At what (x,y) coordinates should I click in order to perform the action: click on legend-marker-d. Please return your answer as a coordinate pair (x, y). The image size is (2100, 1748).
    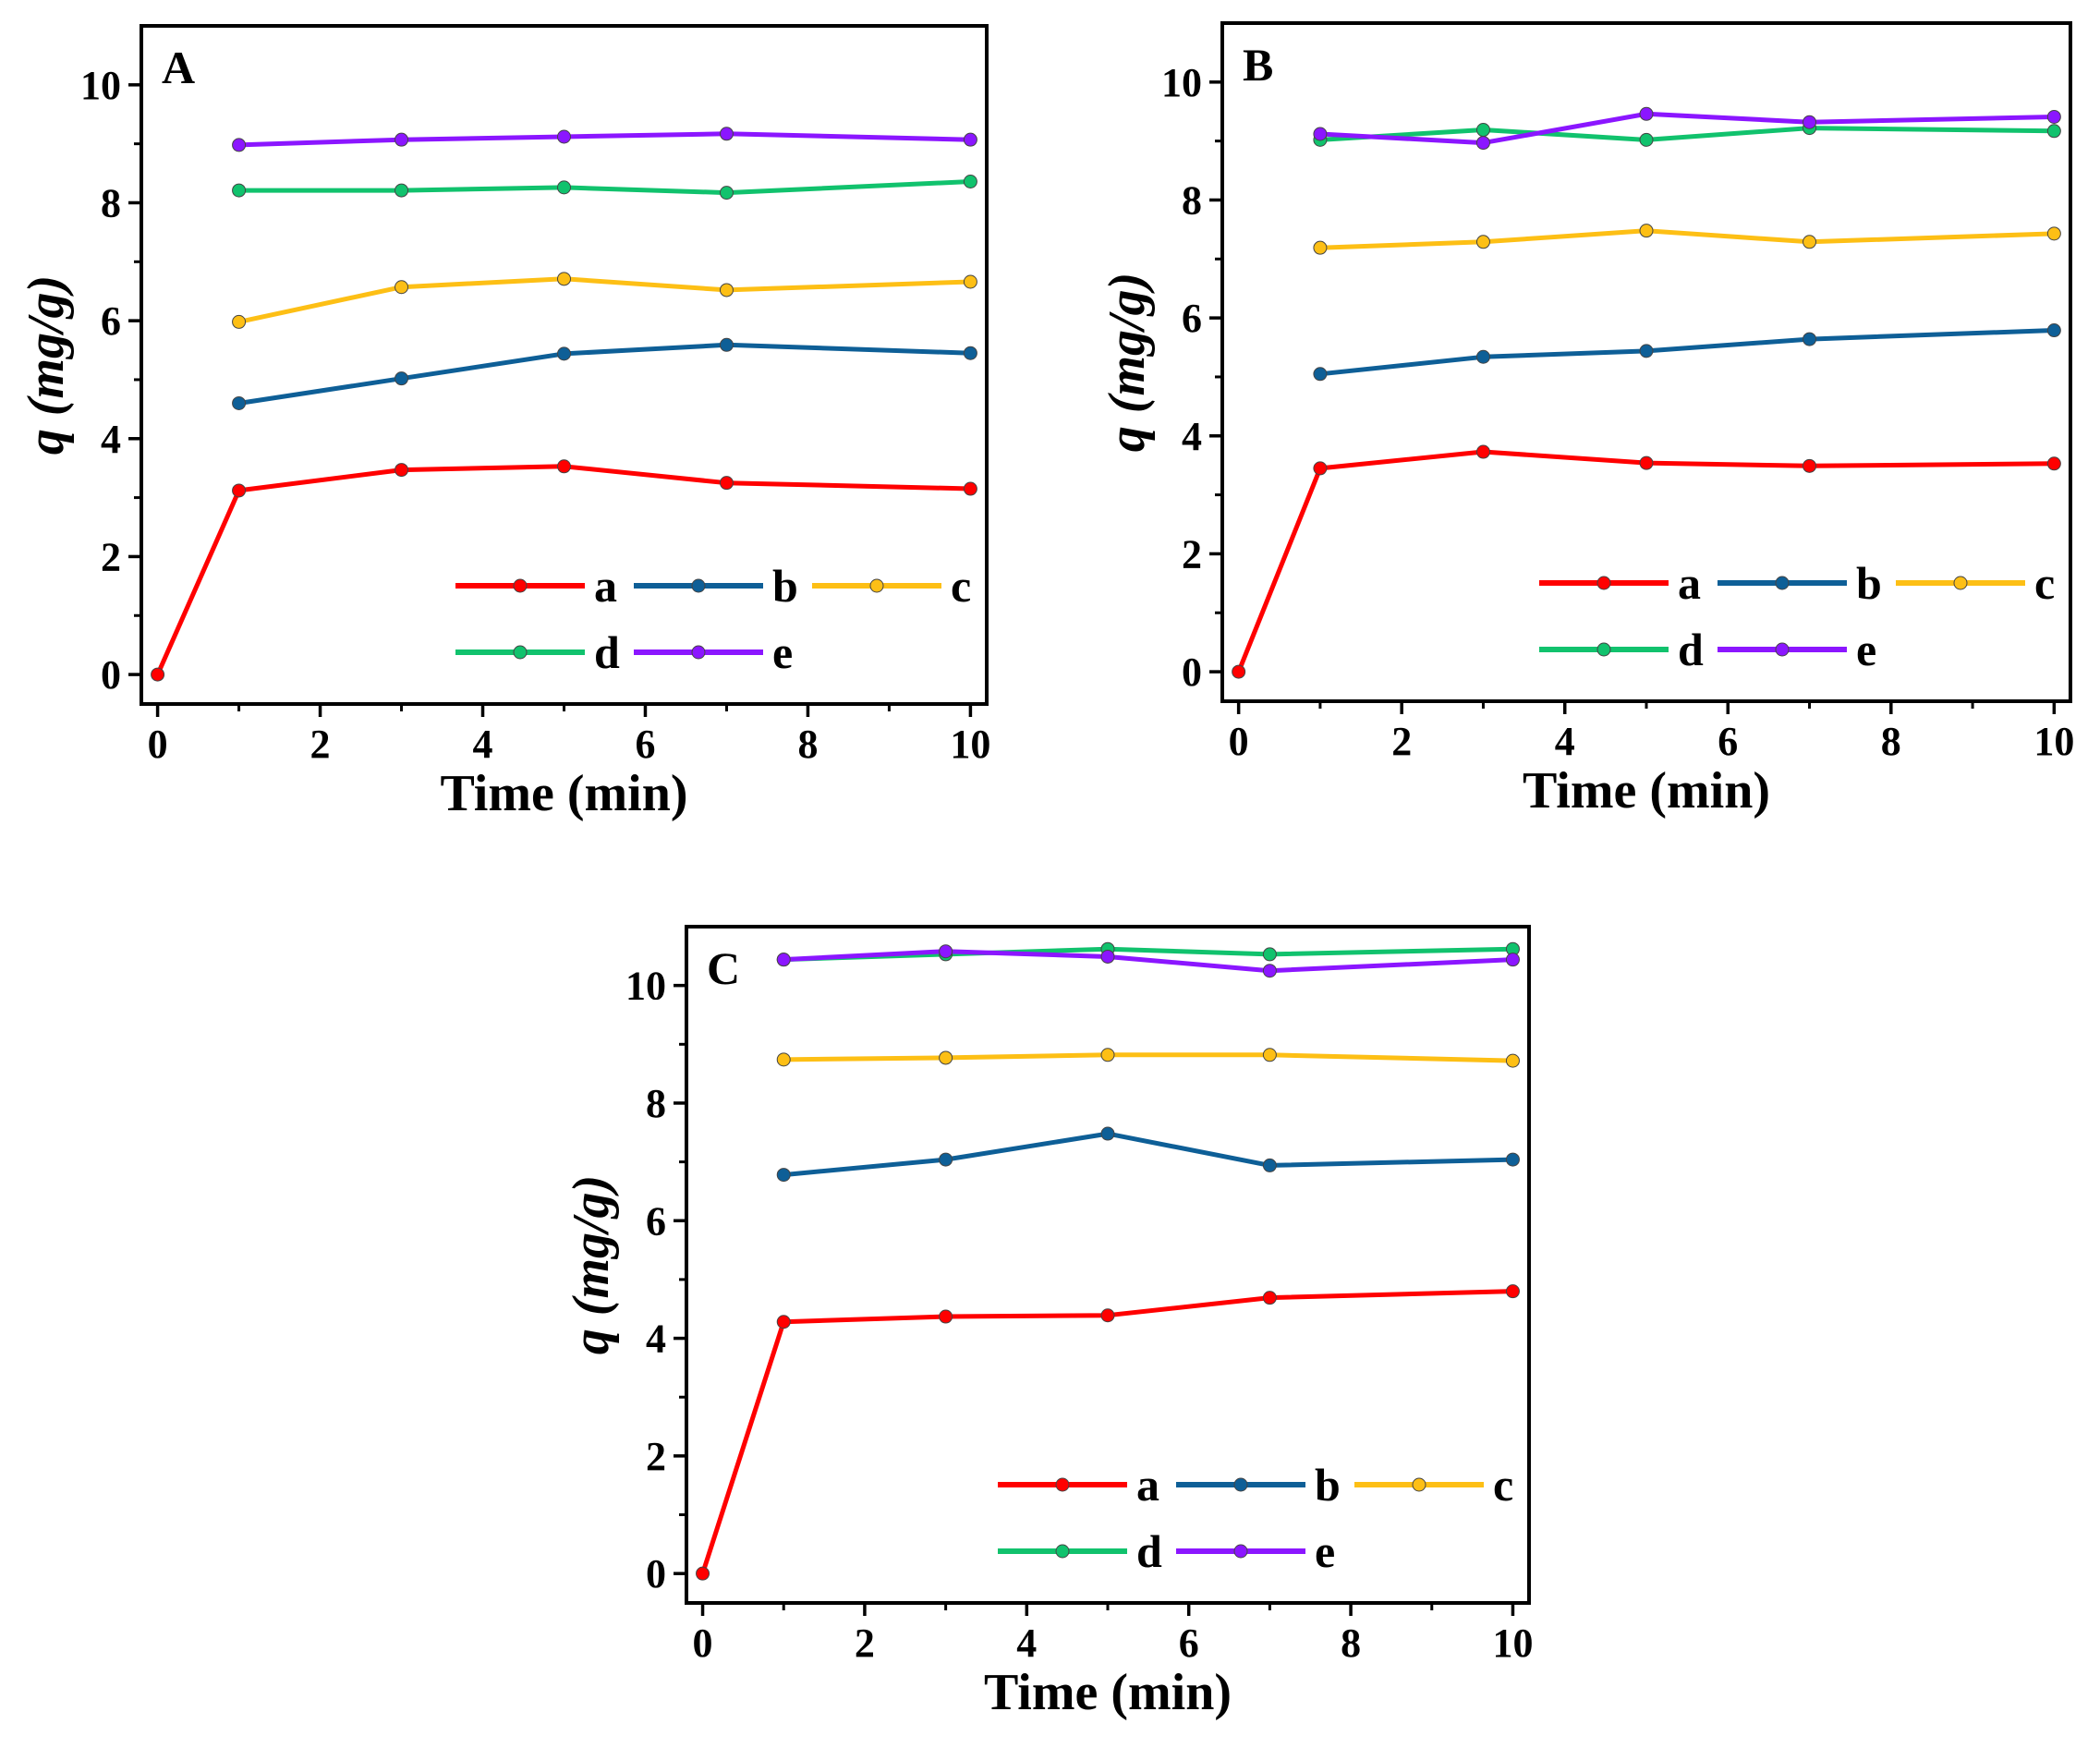
    Looking at the image, I should click on (520, 652).